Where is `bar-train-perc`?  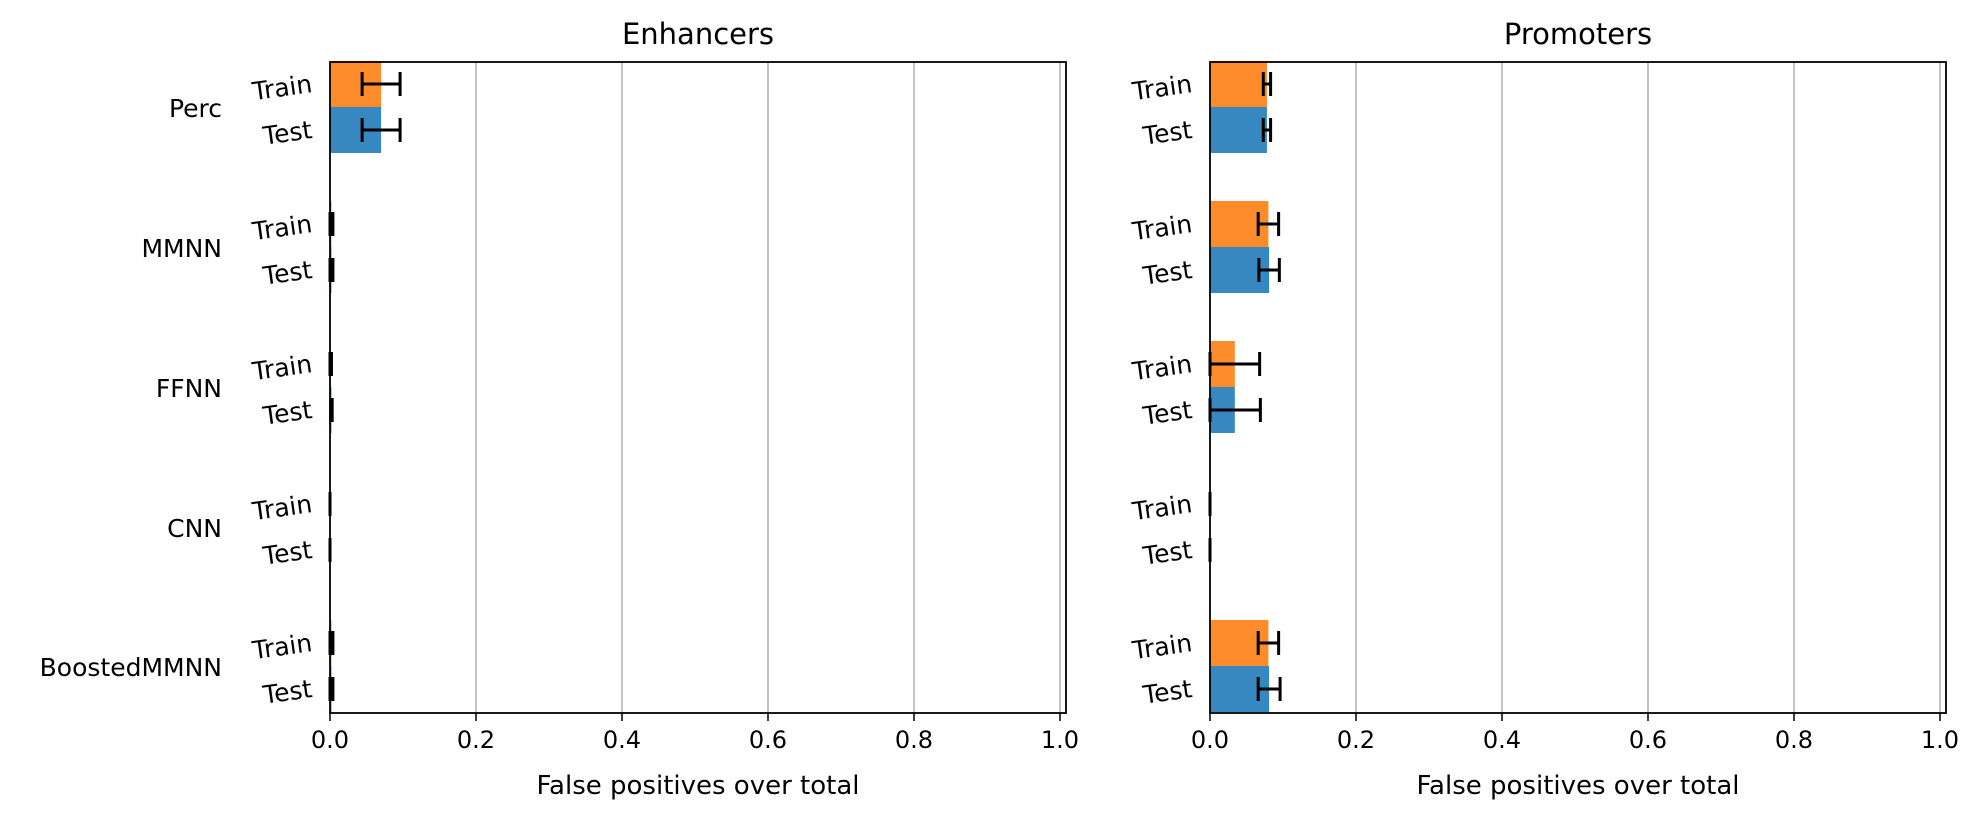 bar-train-perc is located at coordinates (1238, 84).